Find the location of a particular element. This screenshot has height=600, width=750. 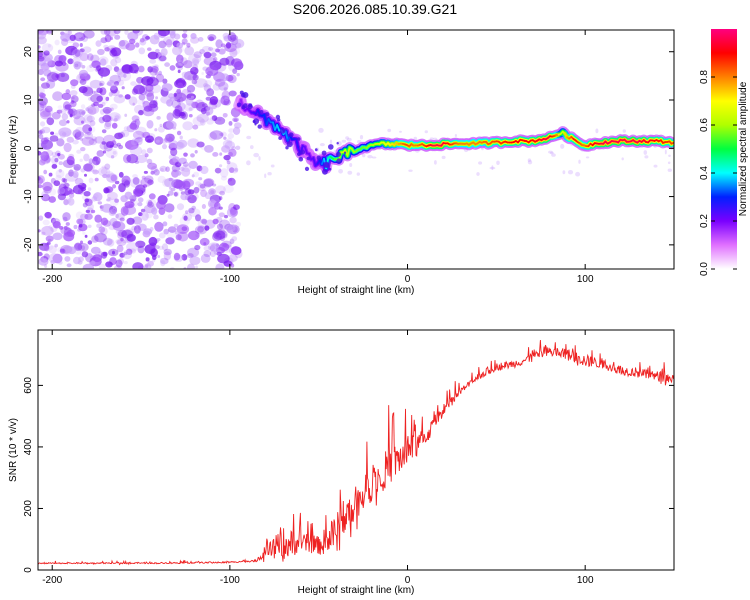

ridge-segment is located at coordinates (286, 136).